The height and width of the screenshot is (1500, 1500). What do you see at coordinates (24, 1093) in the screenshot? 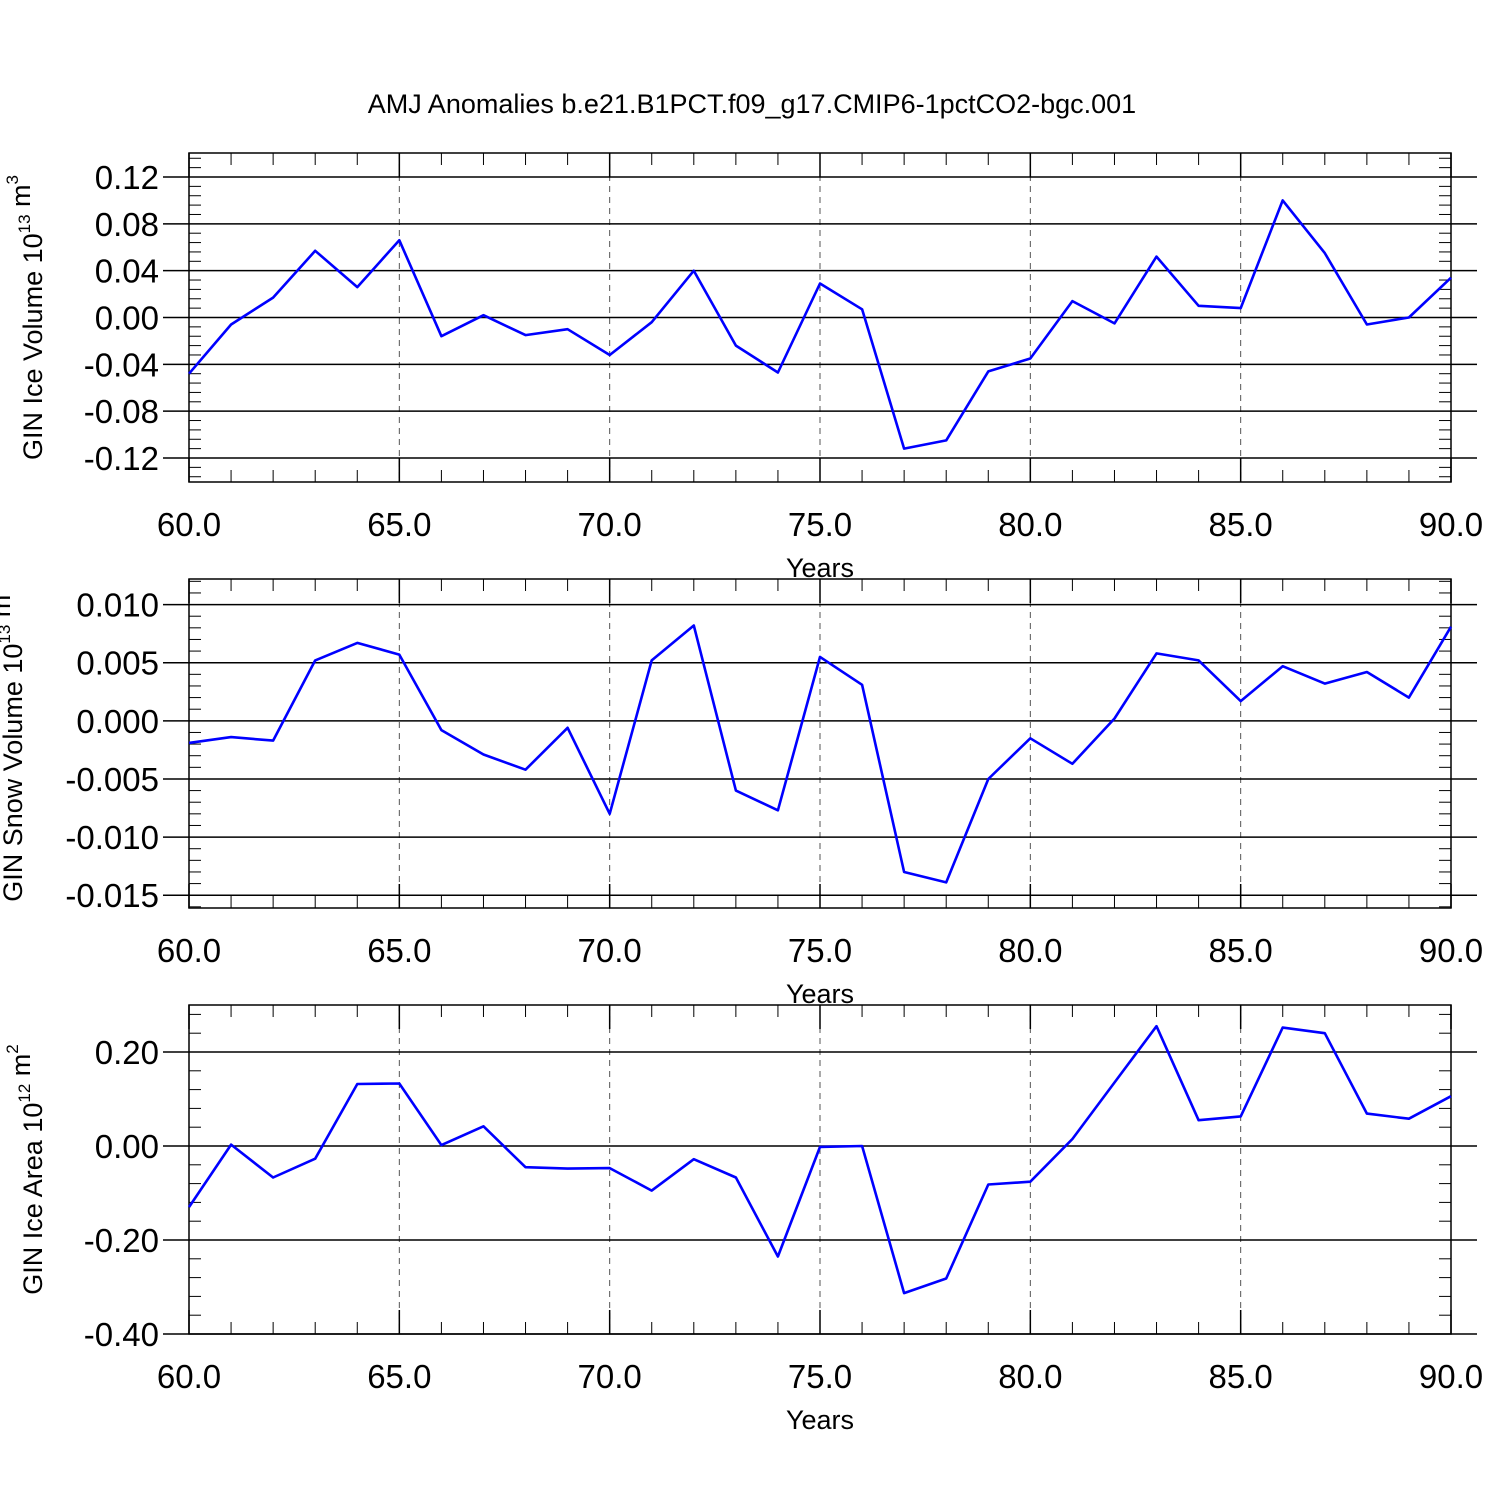
I see `y-axis-title-superscript: 12` at bounding box center [24, 1093].